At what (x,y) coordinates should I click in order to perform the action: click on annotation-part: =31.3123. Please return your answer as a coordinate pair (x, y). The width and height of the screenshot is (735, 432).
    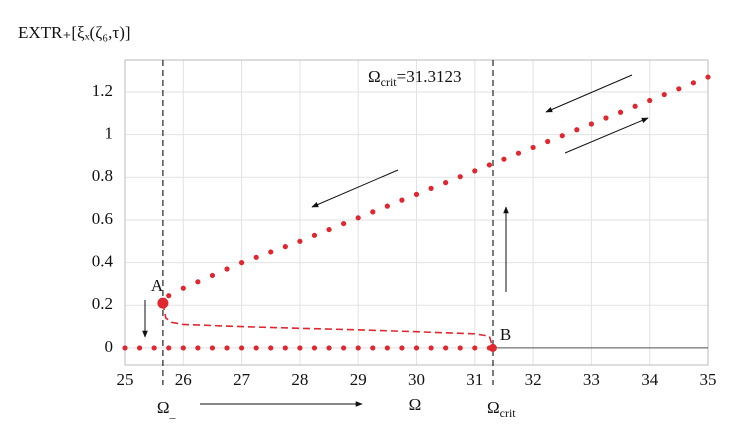
    Looking at the image, I should click on (429, 76).